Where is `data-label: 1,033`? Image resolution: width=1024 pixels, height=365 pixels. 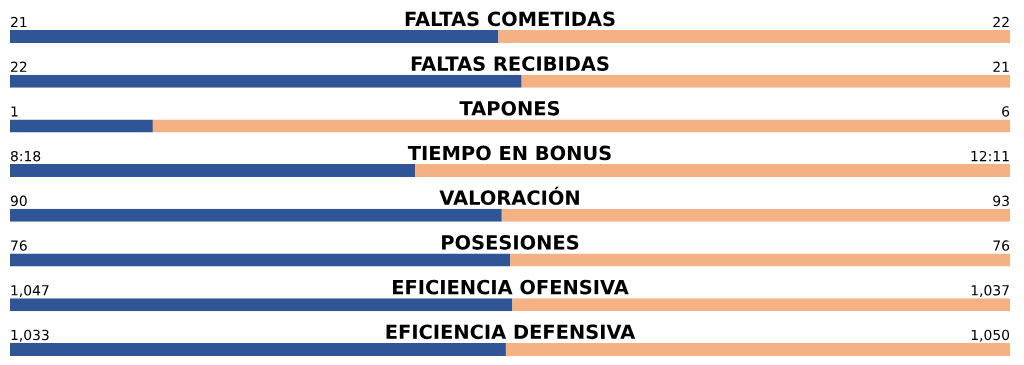 data-label: 1,033 is located at coordinates (30, 335).